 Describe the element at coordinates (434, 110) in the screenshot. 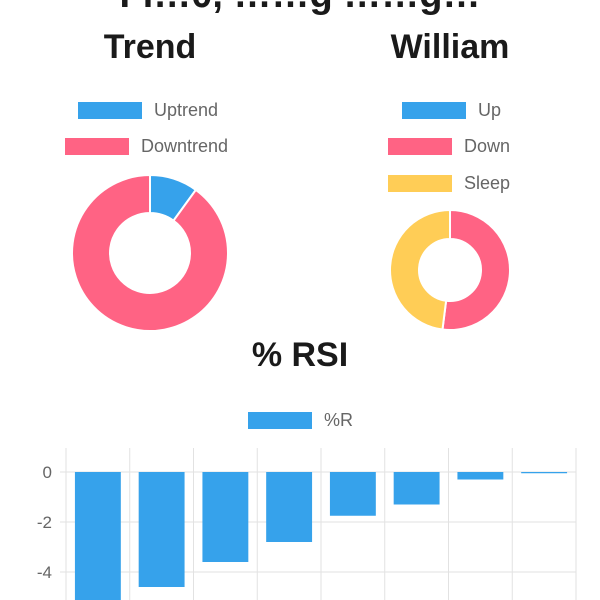

I see `legend-swatch-up` at that location.